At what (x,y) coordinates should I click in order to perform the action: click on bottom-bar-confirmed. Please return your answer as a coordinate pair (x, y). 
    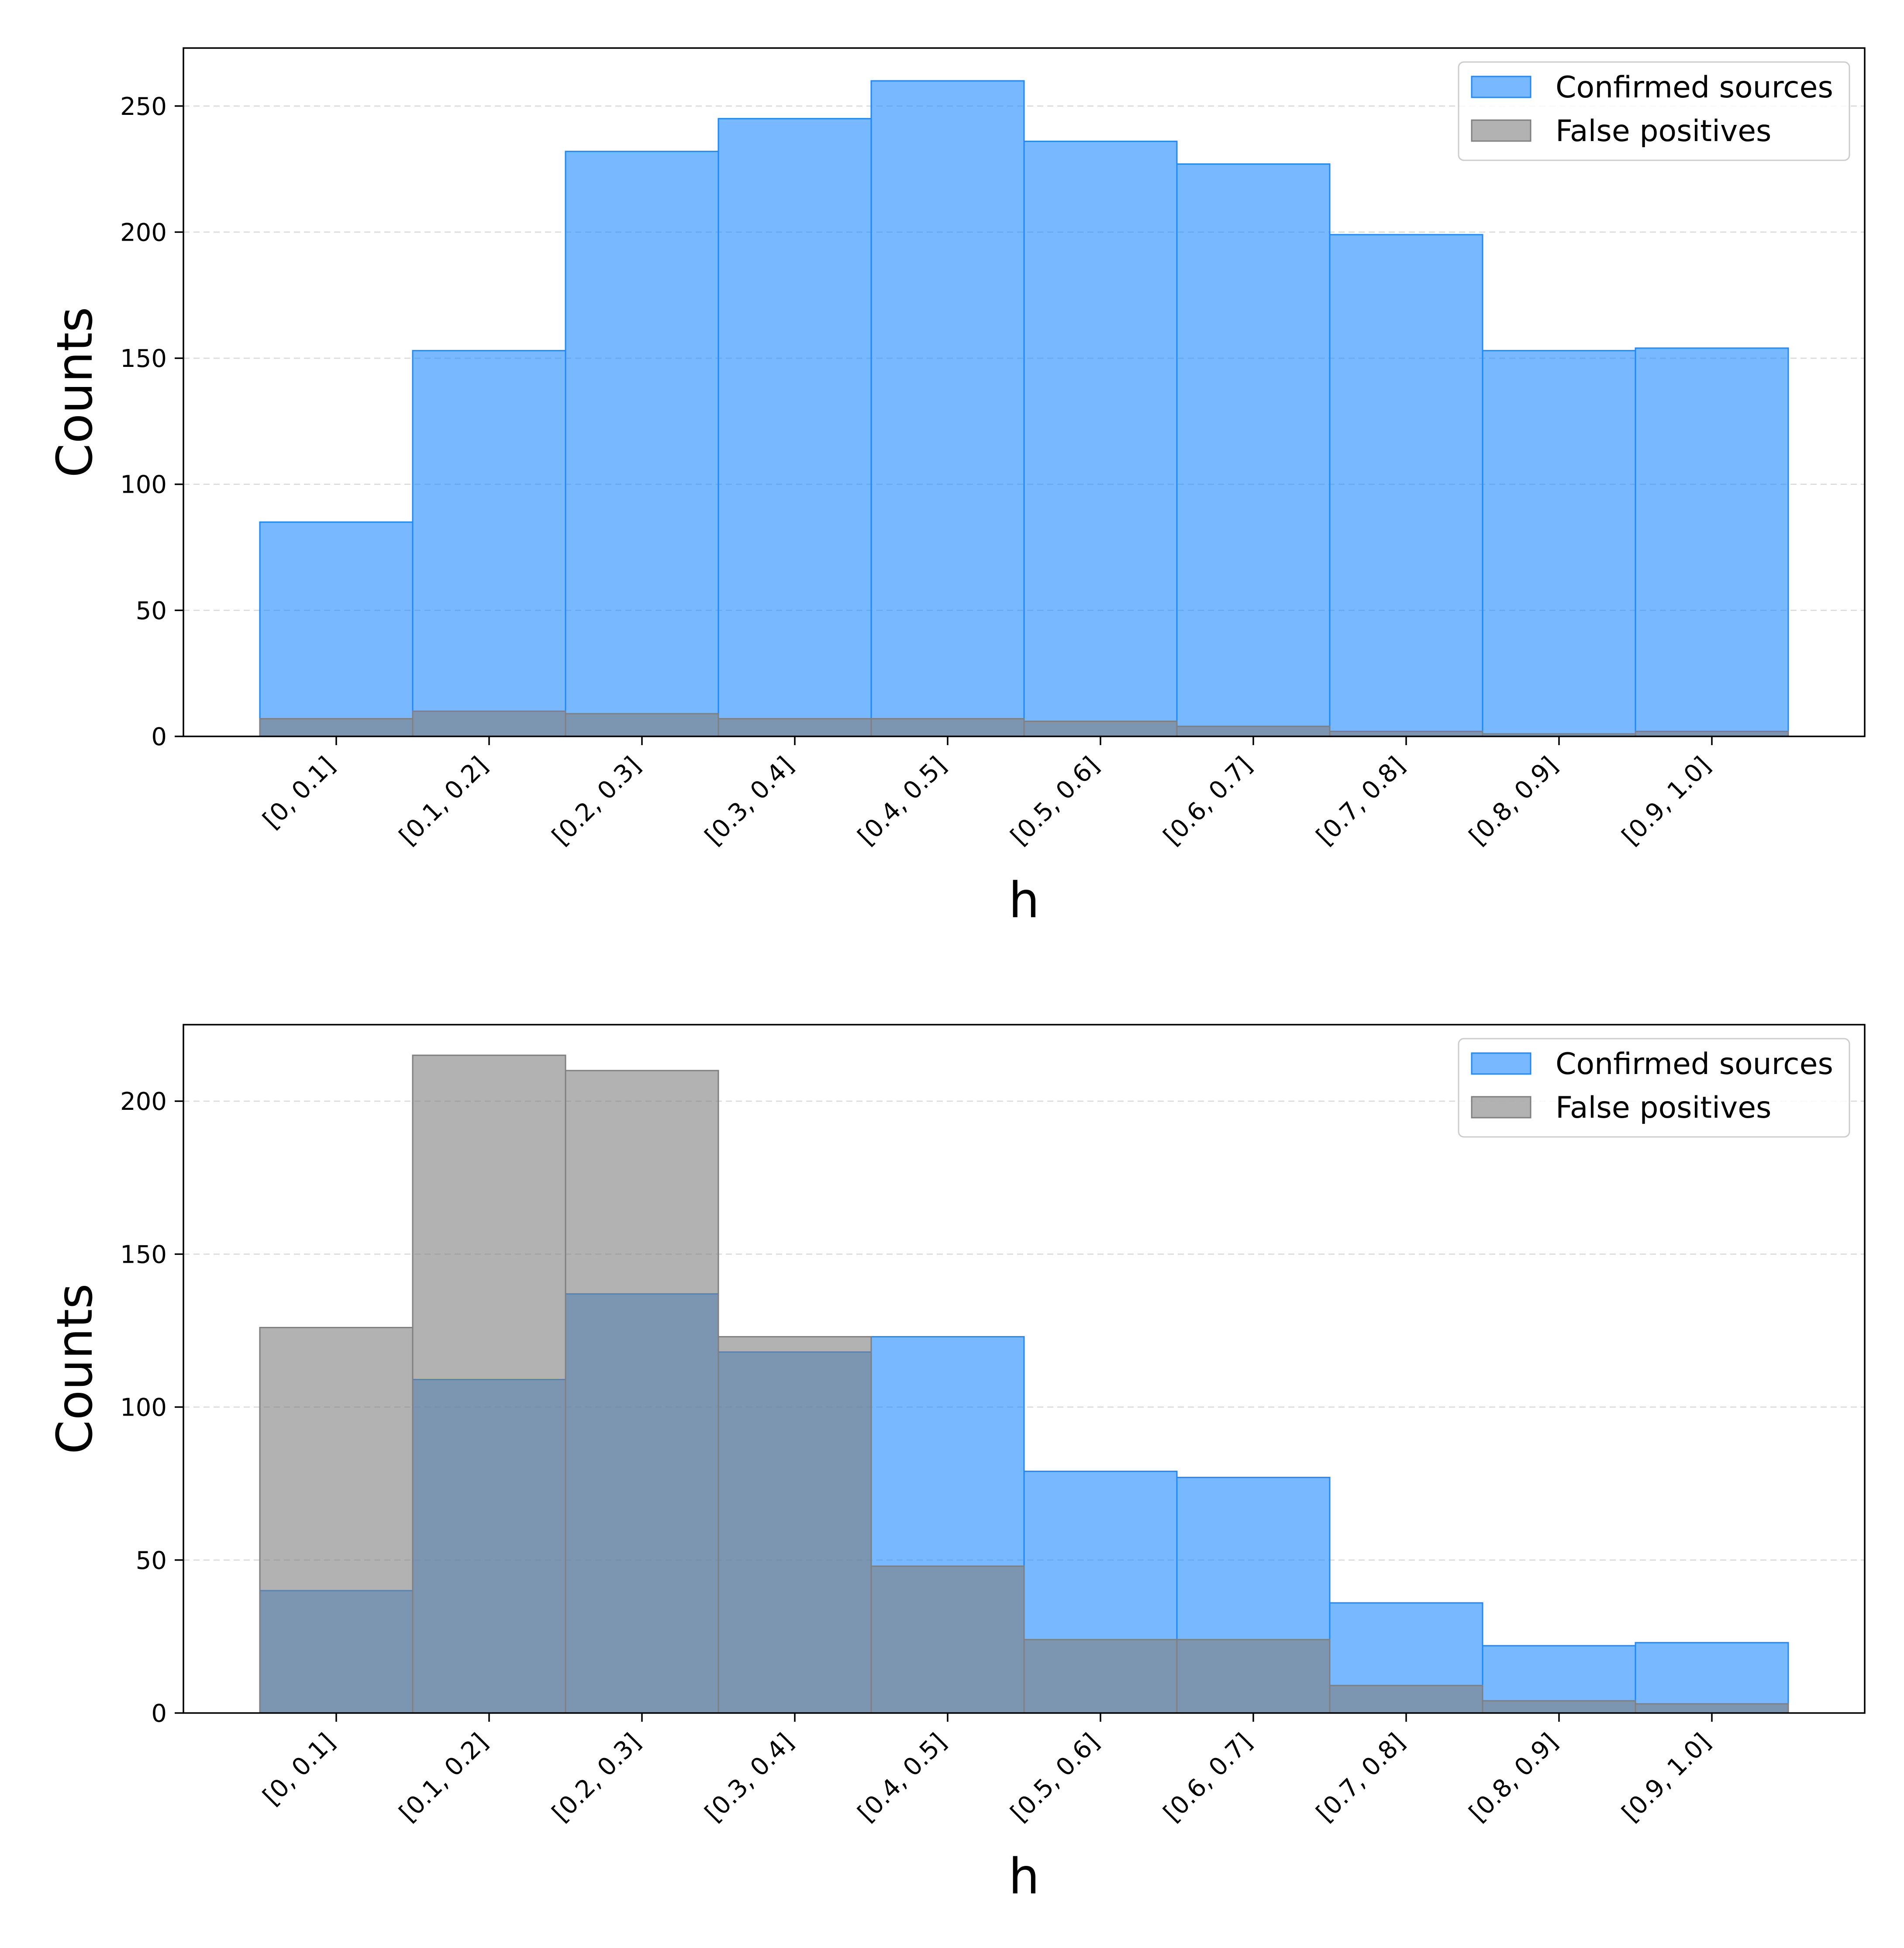
    Looking at the image, I should click on (1712, 1678).